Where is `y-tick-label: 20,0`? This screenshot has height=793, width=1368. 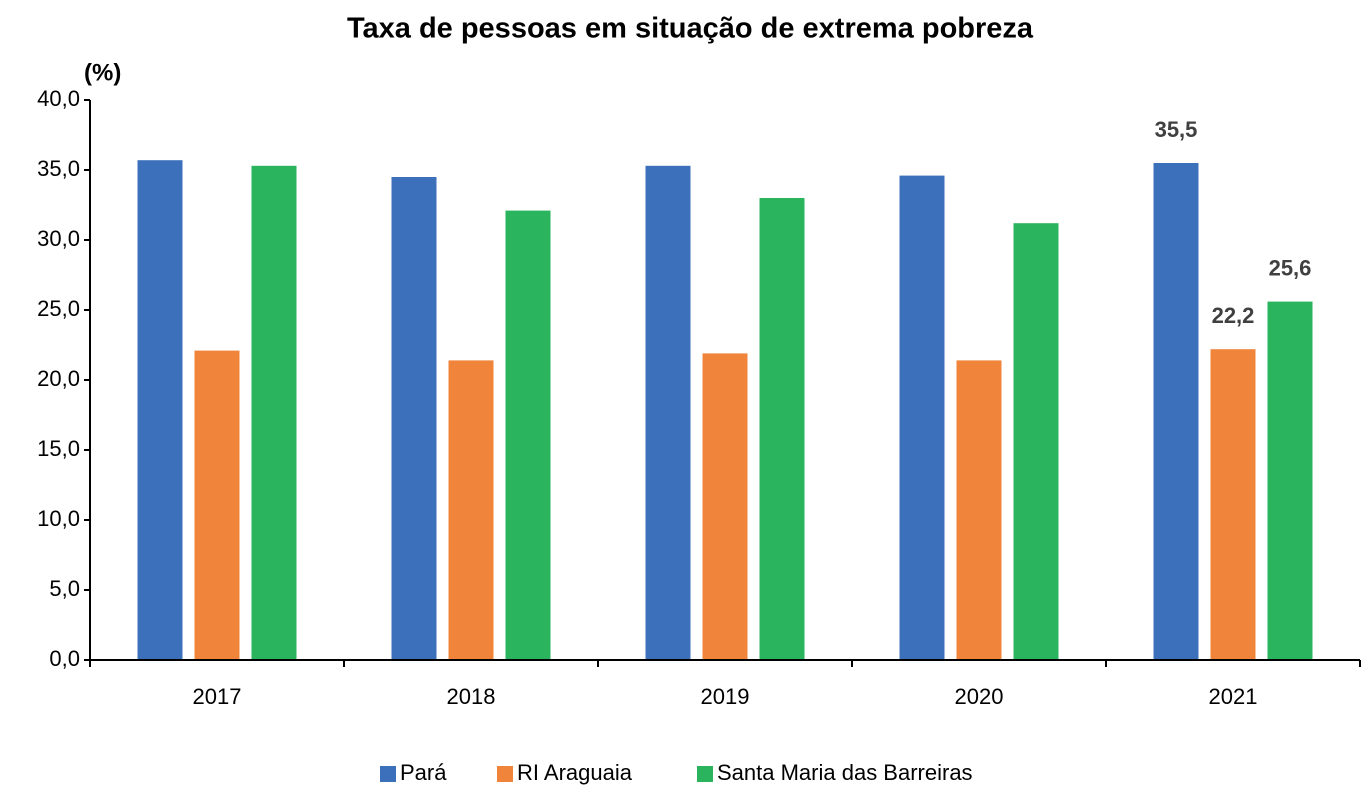 y-tick-label: 20,0 is located at coordinates (58, 378).